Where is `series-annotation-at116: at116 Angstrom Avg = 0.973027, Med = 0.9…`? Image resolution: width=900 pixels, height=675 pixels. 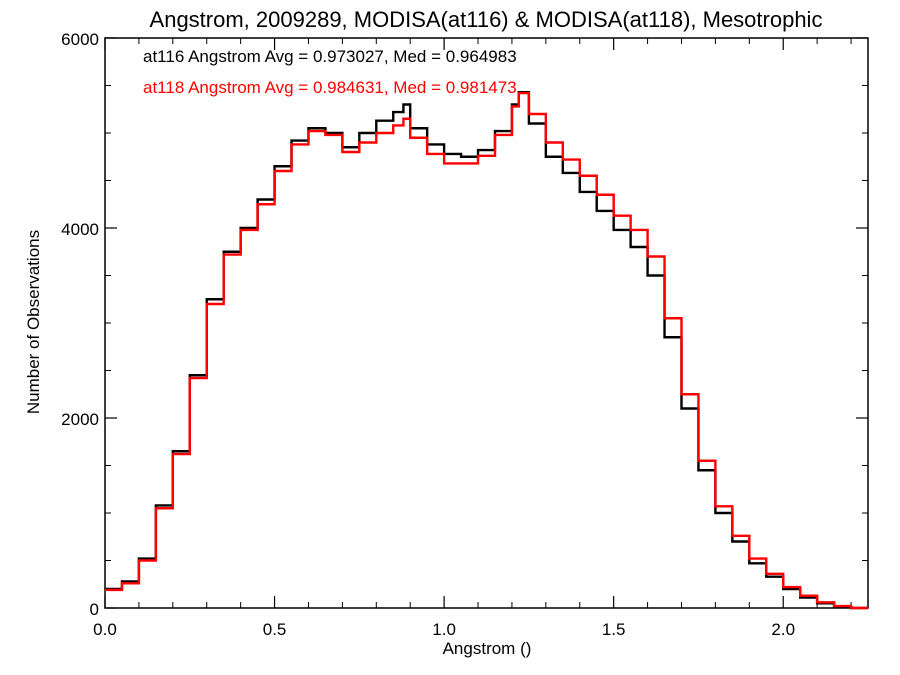
series-annotation-at116: at116 Angstrom Avg = 0.973027, Med = 0.9… is located at coordinates (330, 56).